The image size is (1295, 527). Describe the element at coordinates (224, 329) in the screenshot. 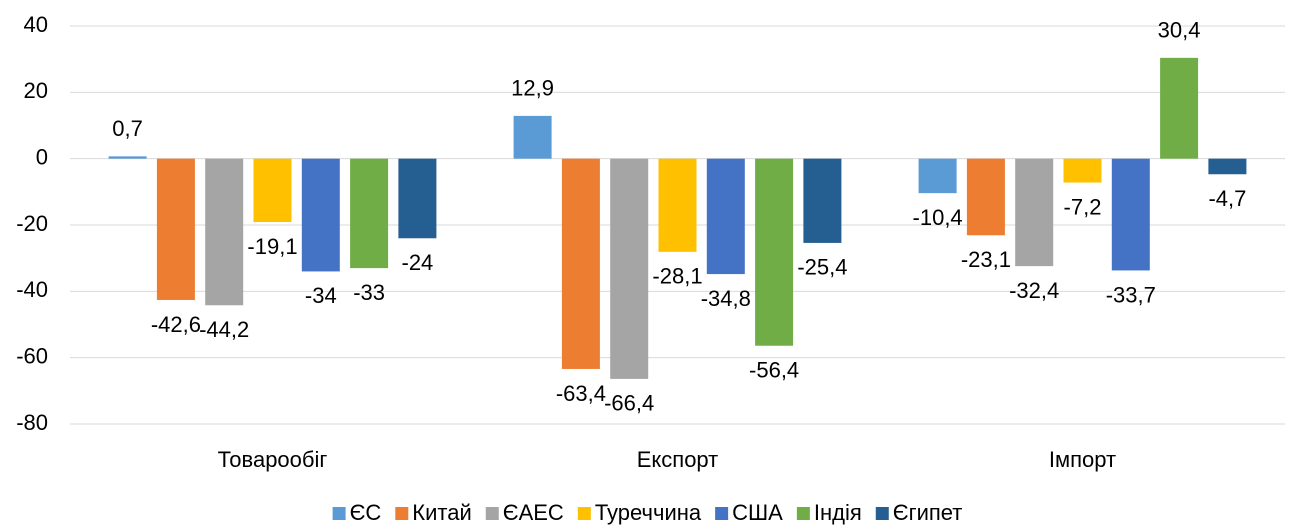

I see `data-label: -44,2` at that location.